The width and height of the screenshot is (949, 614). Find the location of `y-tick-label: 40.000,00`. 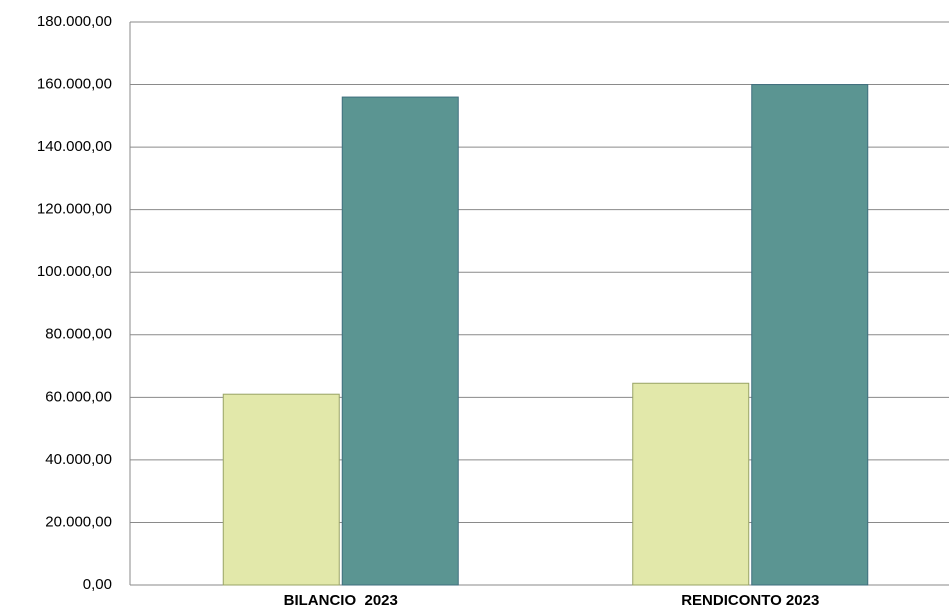

y-tick-label: 40.000,00 is located at coordinates (78, 459).